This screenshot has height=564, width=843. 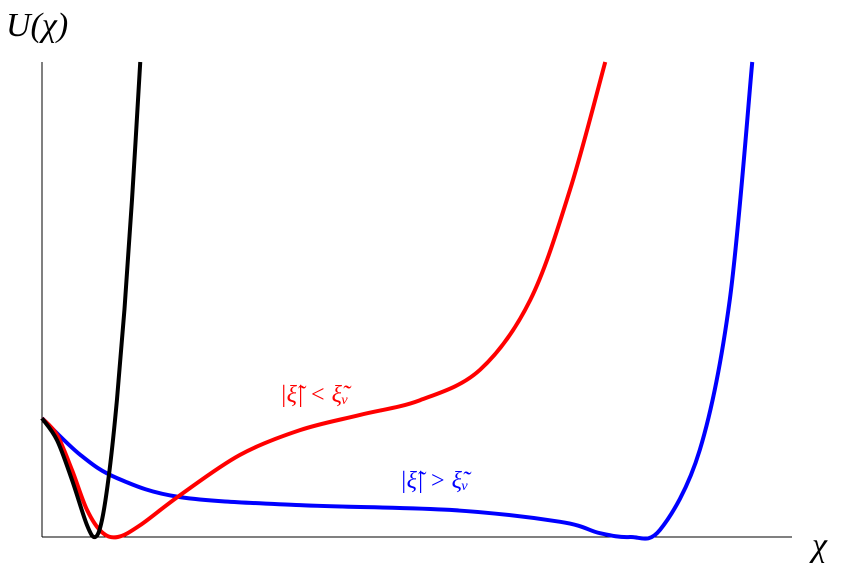 What do you see at coordinates (436, 481) in the screenshot?
I see `curve-label: |ξ̃| > ξ̃ᵥ` at bounding box center [436, 481].